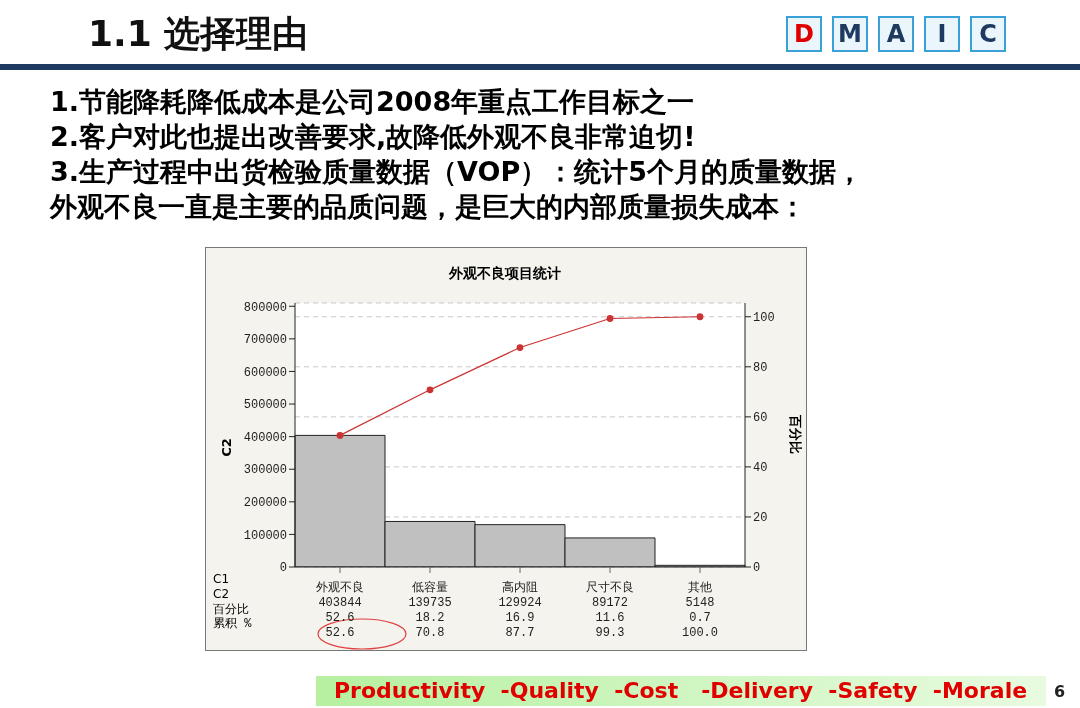  What do you see at coordinates (428, 207) in the screenshot?
I see `text: 外观不良一直是主要的品质问题，是巨大的内部质量损失成本：` at bounding box center [428, 207].